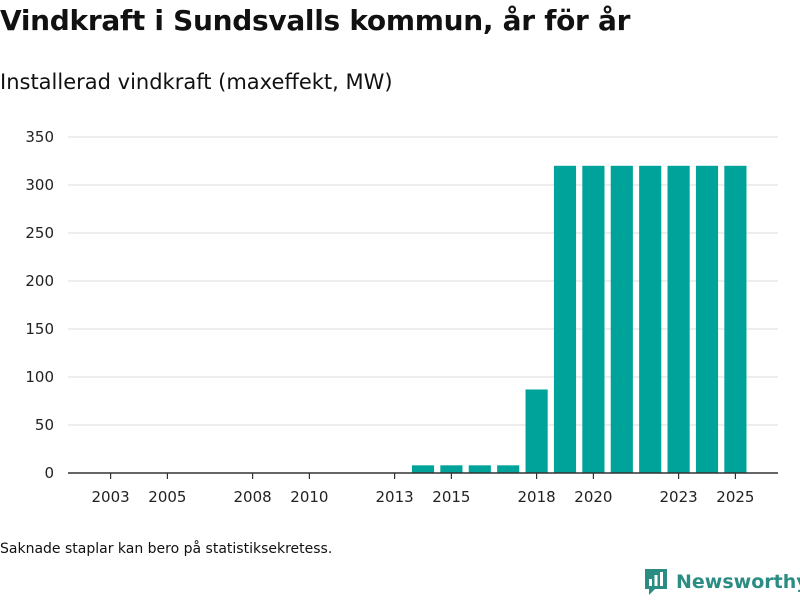 The width and height of the screenshot is (800, 600). I want to click on y-tick-label: 200, so click(39, 281).